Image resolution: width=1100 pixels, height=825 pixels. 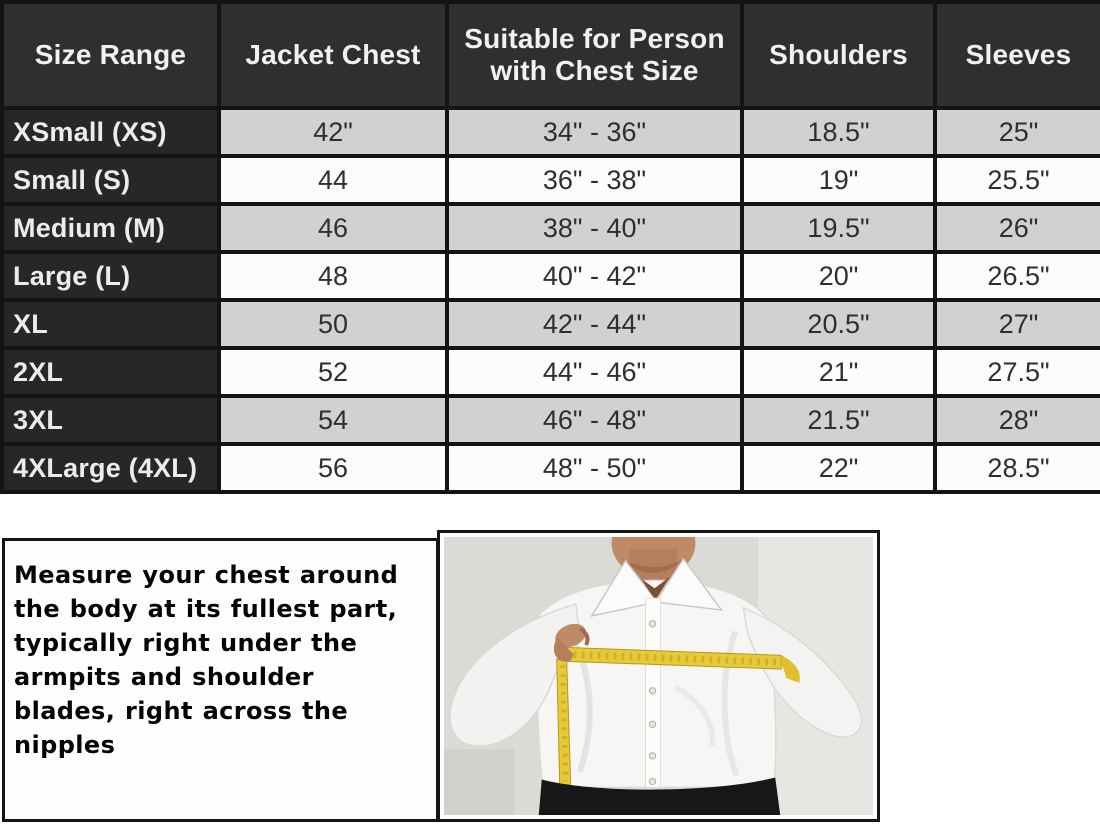 I want to click on size-label-cell: 3XL, so click(x=110, y=420).